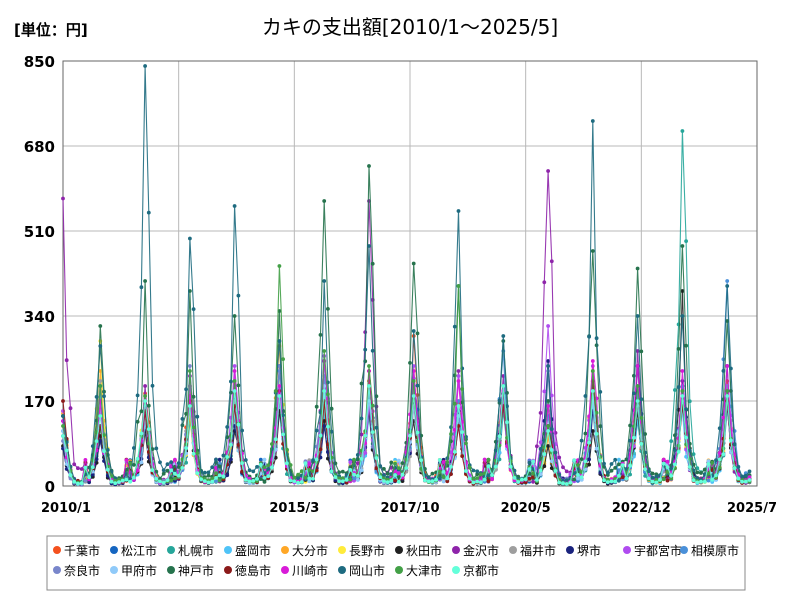  I want to click on x-tick-label: 2012/8, so click(179, 508).